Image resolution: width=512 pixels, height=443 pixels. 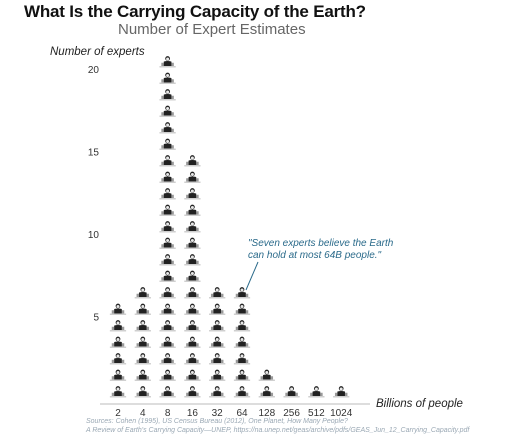 What do you see at coordinates (97, 52) in the screenshot?
I see `y-axis-label: Number of experts` at bounding box center [97, 52].